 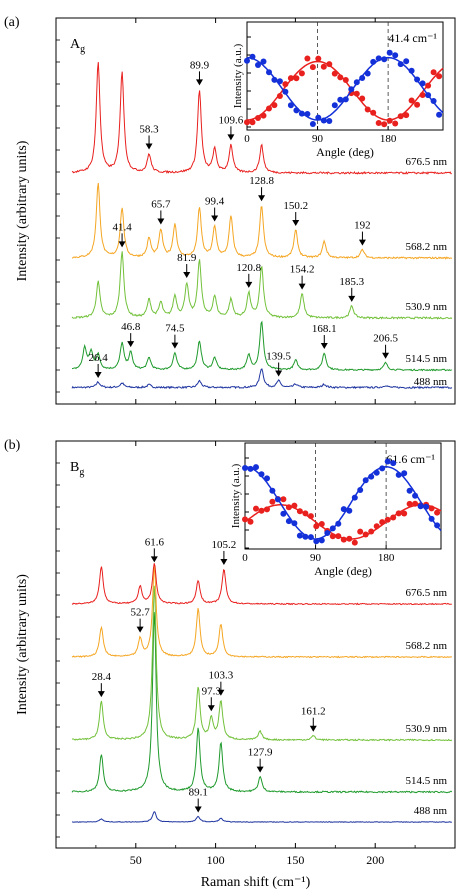 I want to click on peak-annotation: 41.4, so click(x=122, y=227).